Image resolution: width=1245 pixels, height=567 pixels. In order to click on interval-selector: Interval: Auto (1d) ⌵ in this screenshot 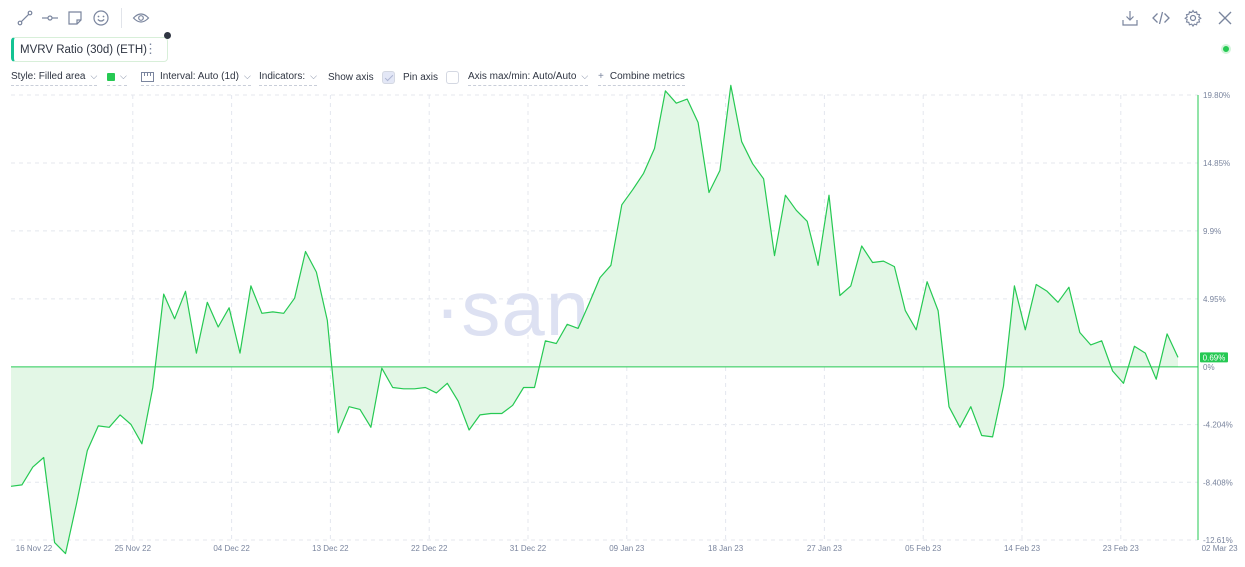, I will do `click(196, 77)`.